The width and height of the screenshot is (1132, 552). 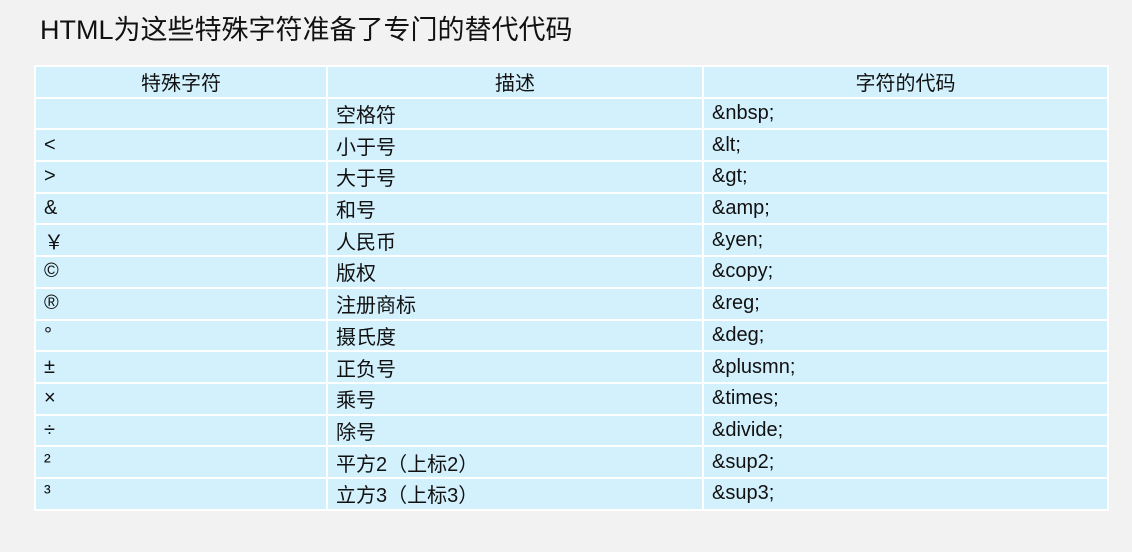 I want to click on header-desc: 描述, so click(x=515, y=82).